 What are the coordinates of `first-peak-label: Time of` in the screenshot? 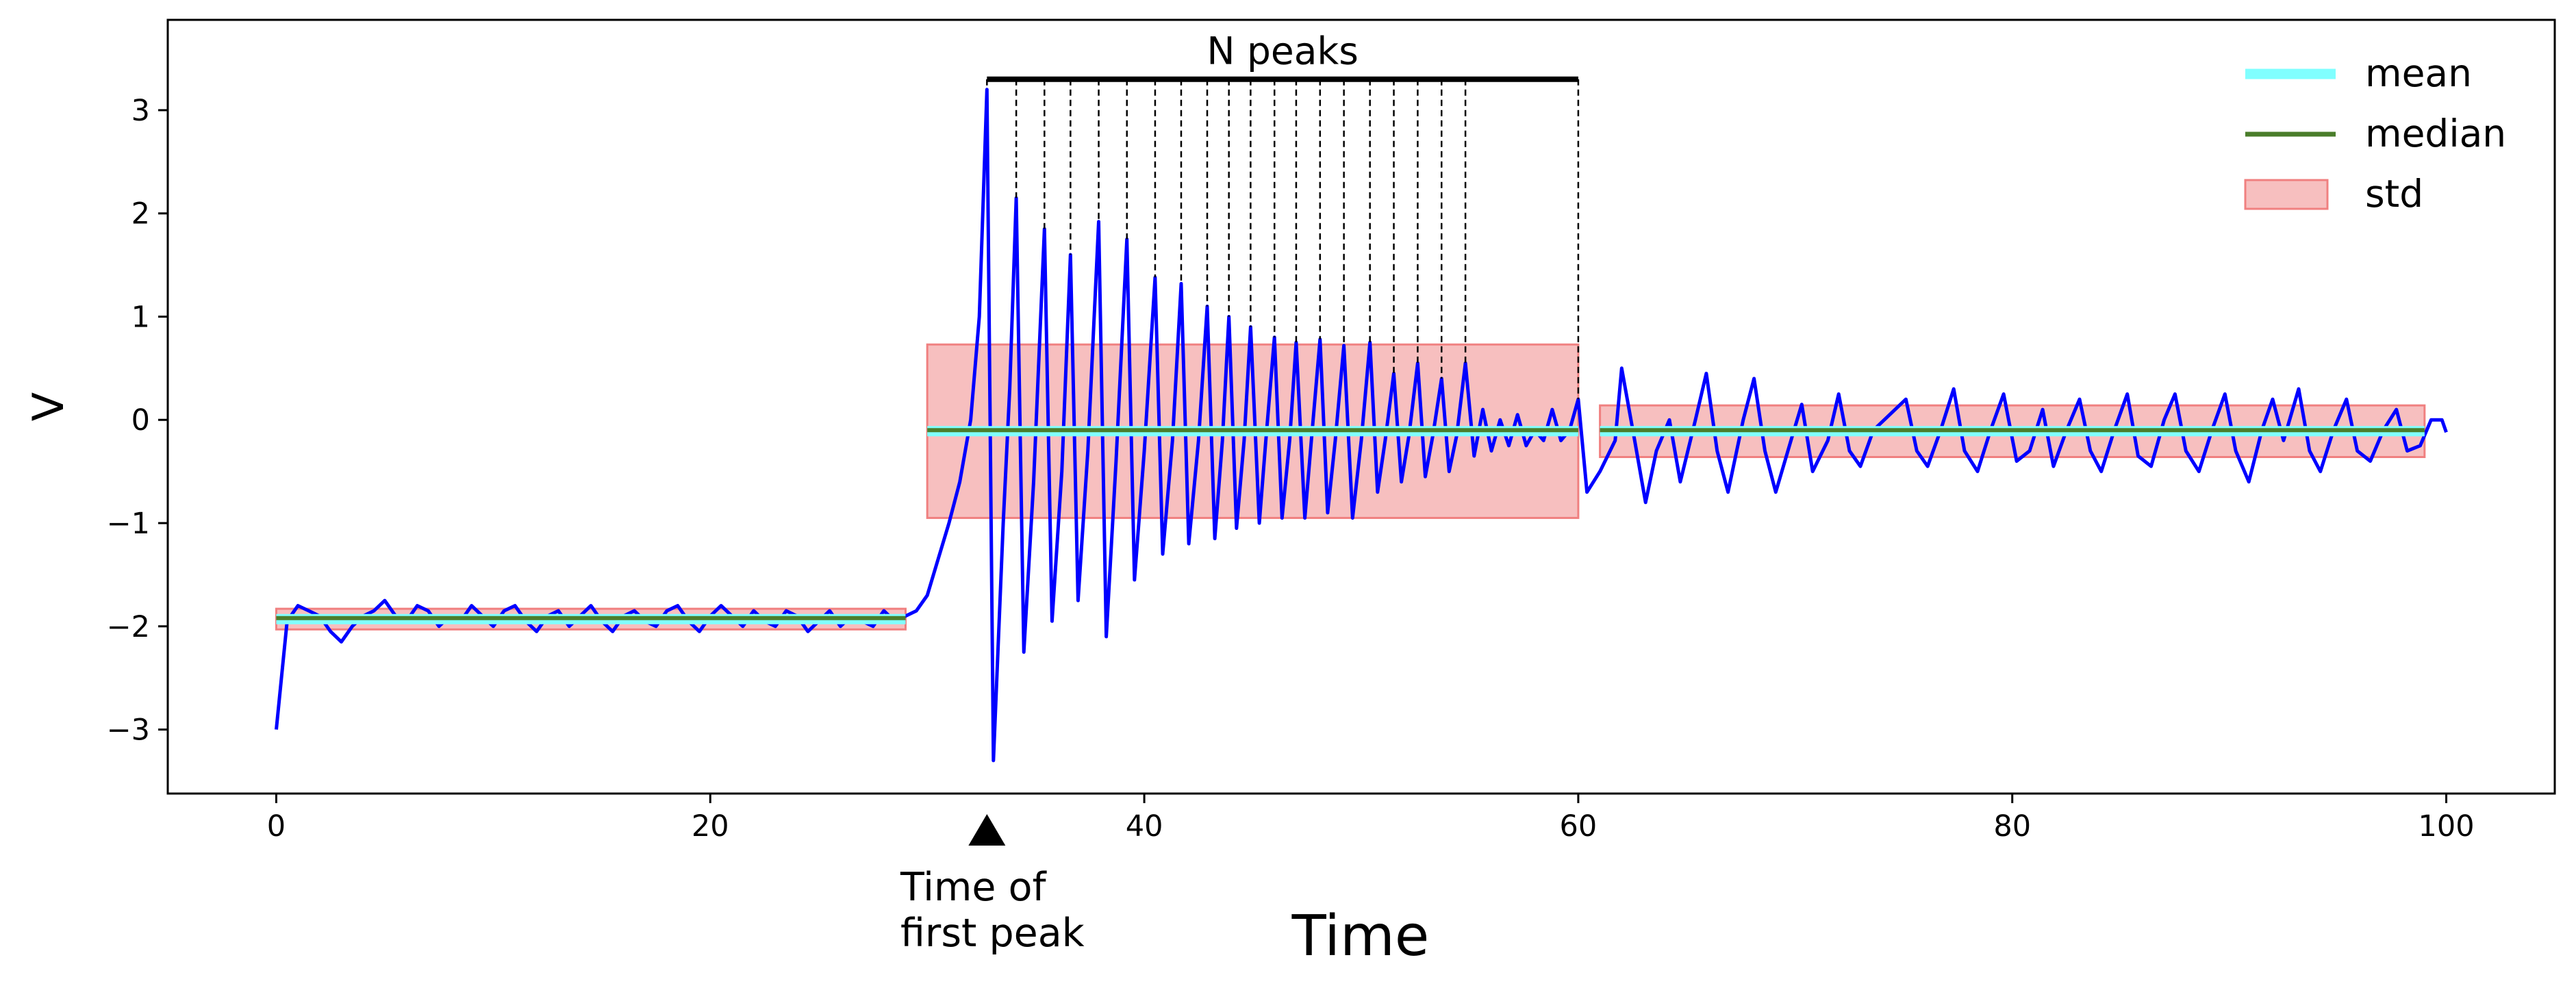 It's located at (973, 887).